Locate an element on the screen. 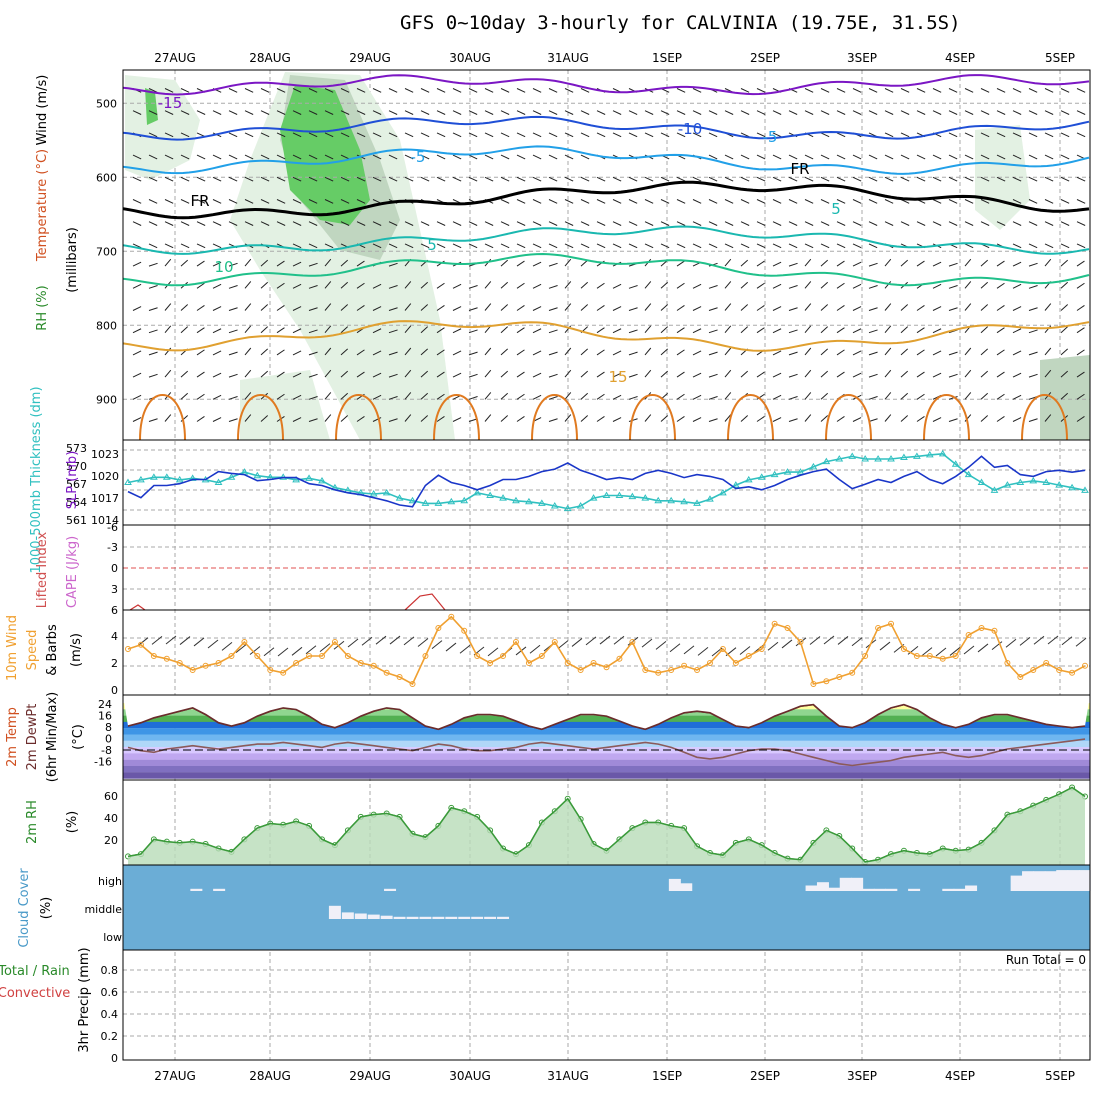 The width and height of the screenshot is (1100, 1100). isotherm-minus15 is located at coordinates (606, 85).